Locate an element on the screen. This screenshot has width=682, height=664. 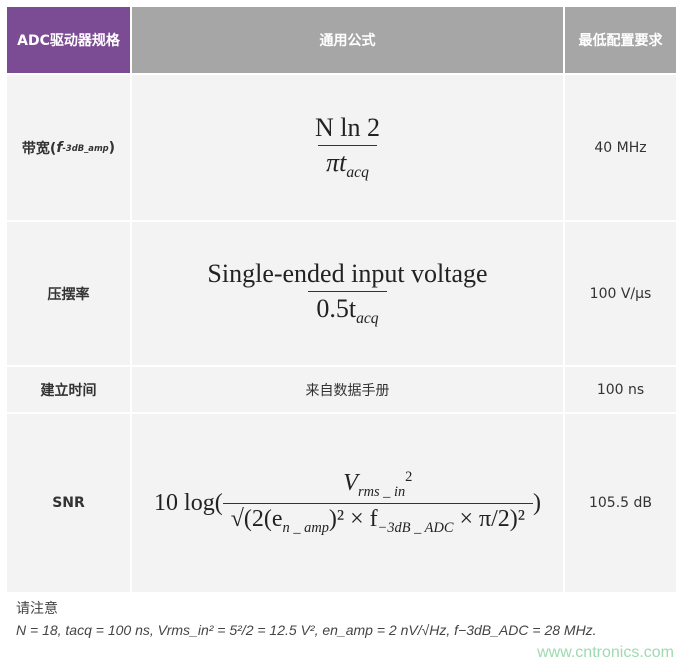
value-cell: 100 V/µs is located at coordinates (620, 293).